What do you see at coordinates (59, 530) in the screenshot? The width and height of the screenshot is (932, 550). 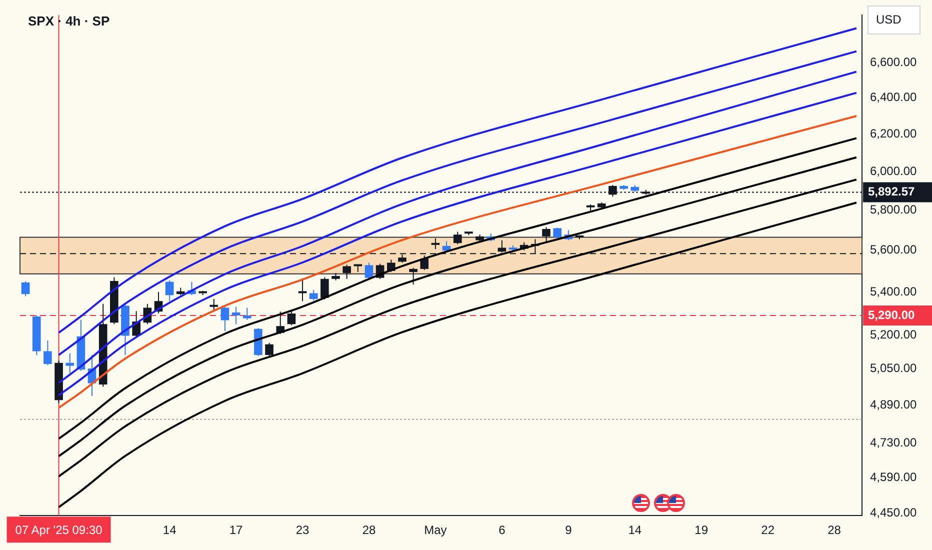 I see `x-tick-label: 07 Apr '25 09:30` at bounding box center [59, 530].